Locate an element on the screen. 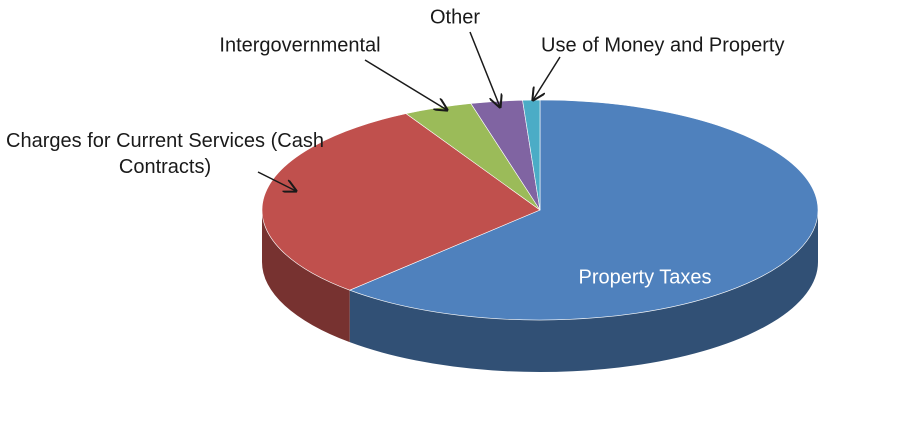 This screenshot has width=923, height=425. slice-label: Other is located at coordinates (455, 17).